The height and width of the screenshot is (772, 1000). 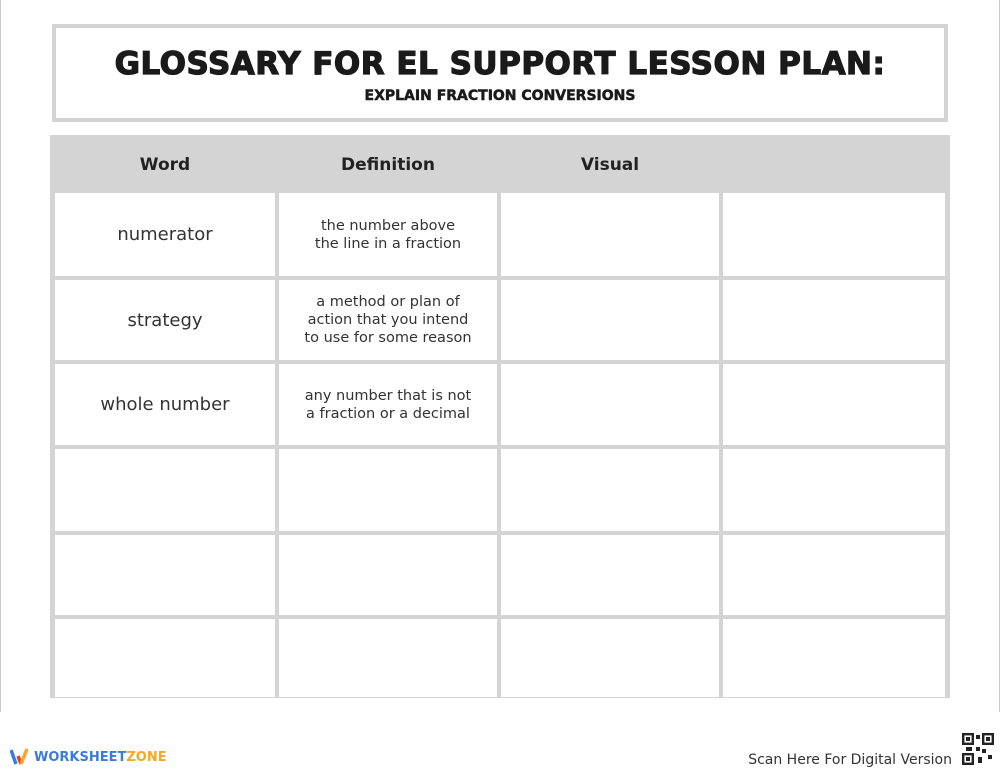 What do you see at coordinates (978, 749) in the screenshot?
I see `qr-code-icon` at bounding box center [978, 749].